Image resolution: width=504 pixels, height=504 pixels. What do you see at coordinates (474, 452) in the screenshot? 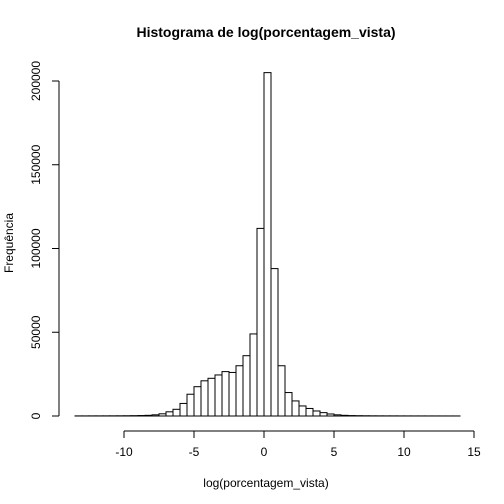
I see `x-tick-label: 15` at bounding box center [474, 452].